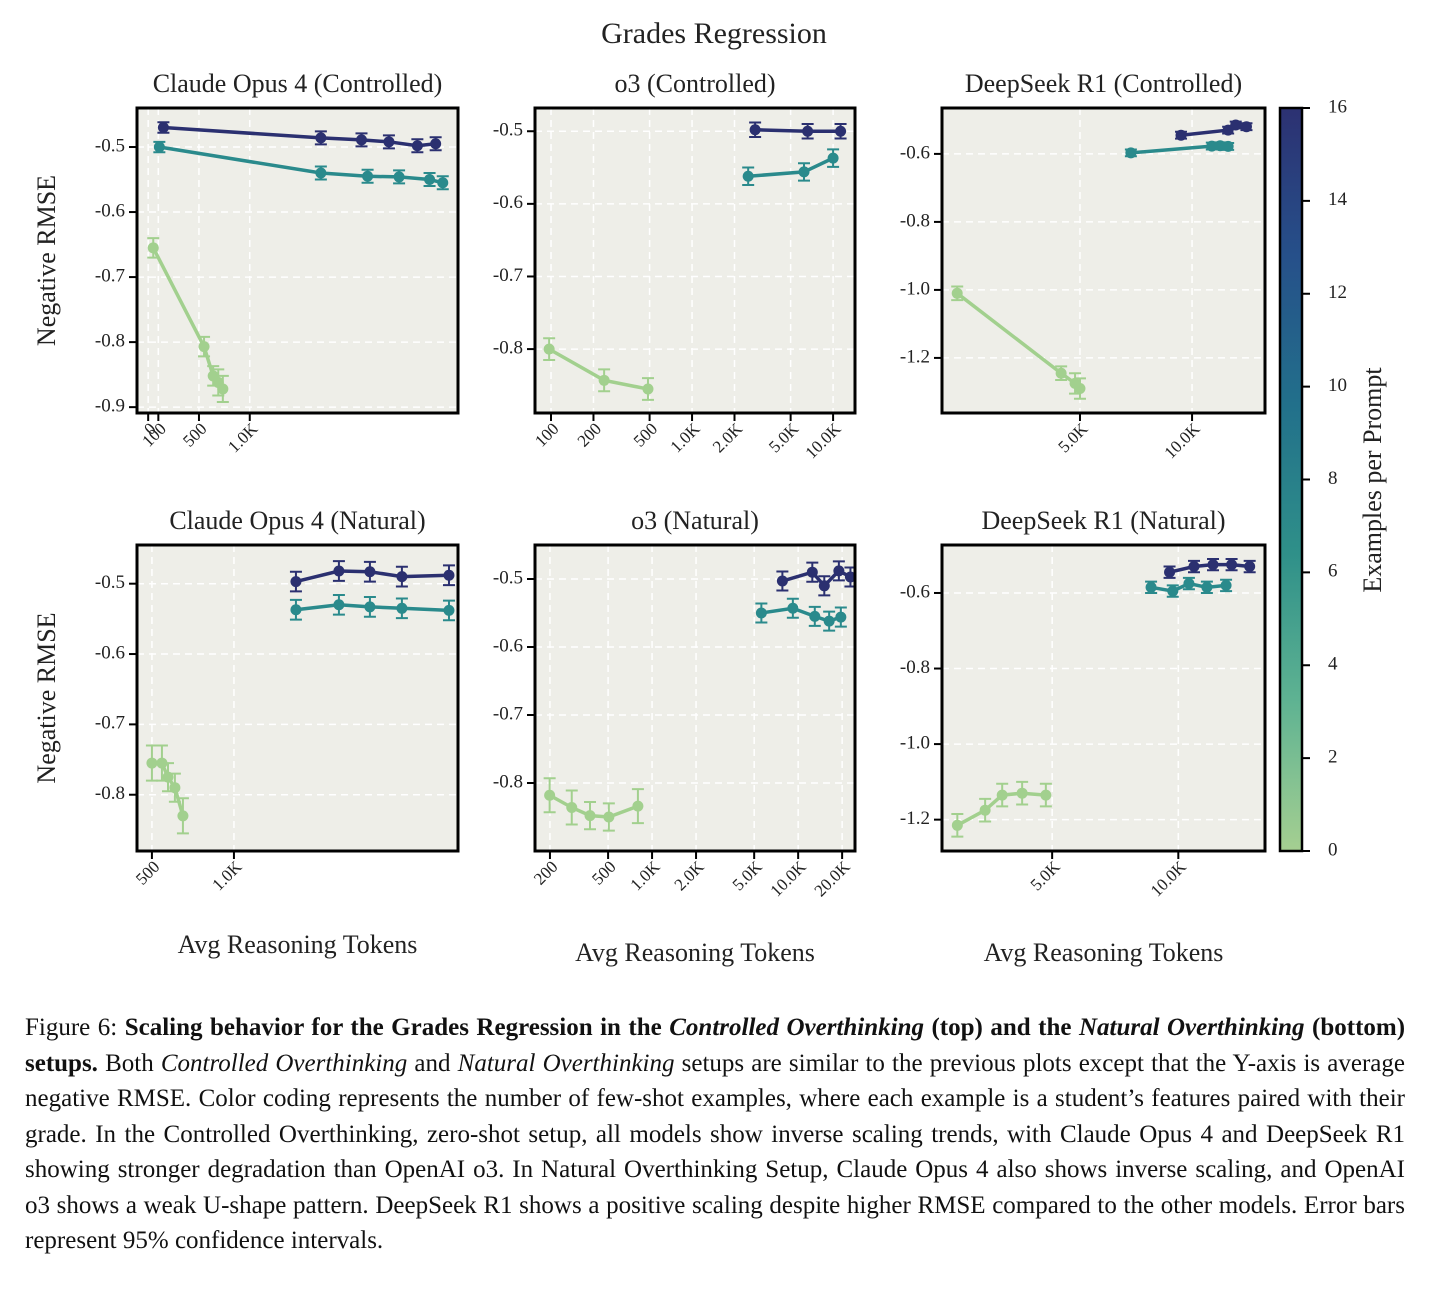 The image size is (1444, 1313). What do you see at coordinates (1333, 664) in the screenshot?
I see `colorbar-tick-label: 4` at bounding box center [1333, 664].